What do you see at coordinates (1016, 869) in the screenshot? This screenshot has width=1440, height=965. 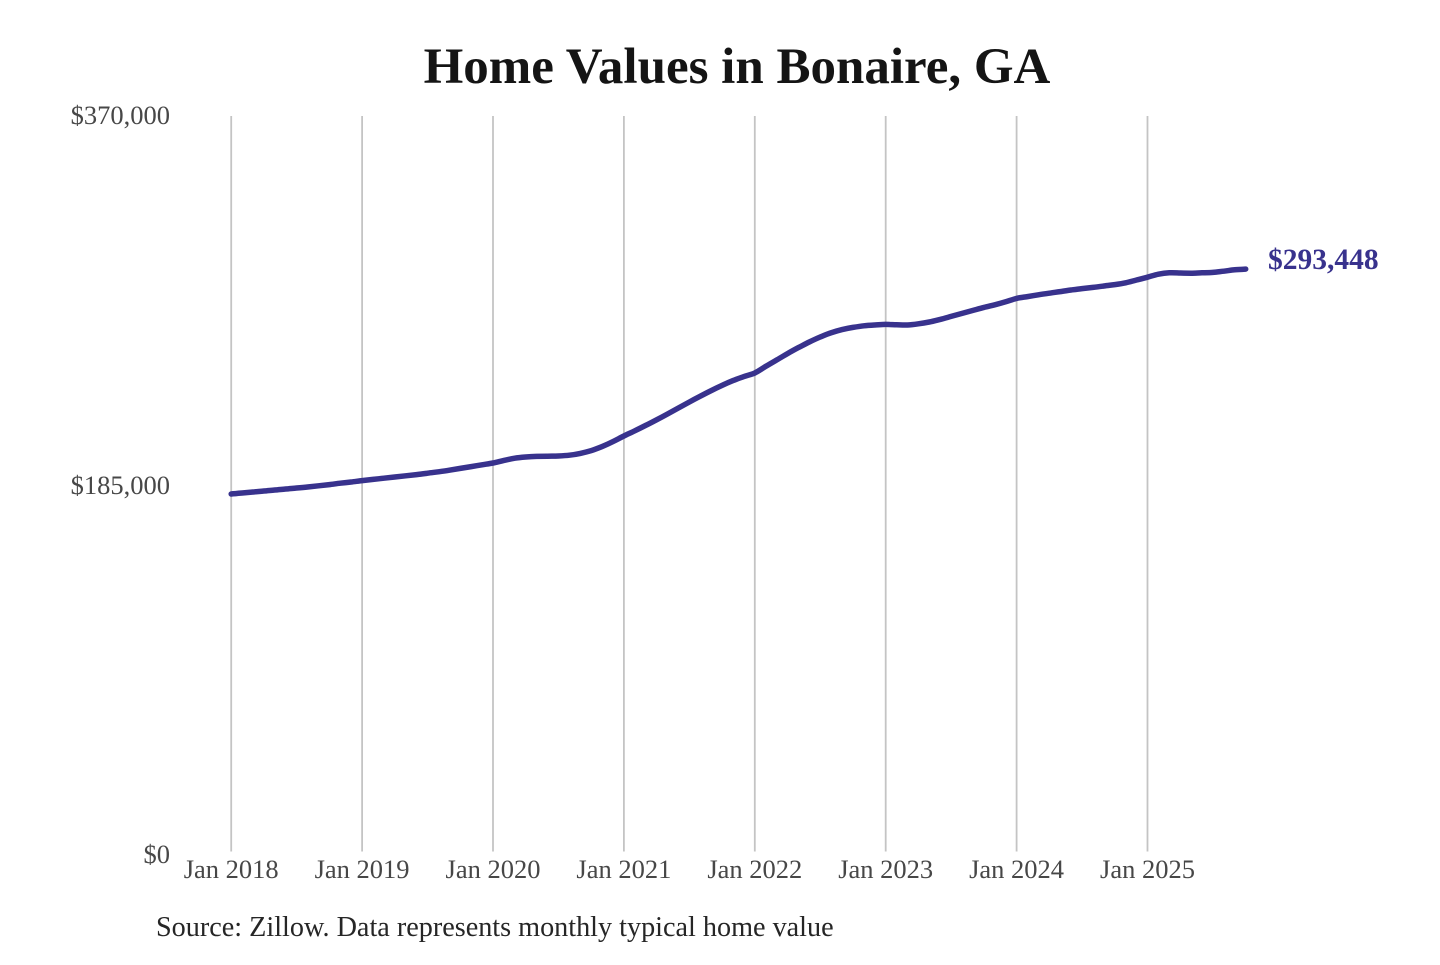 I see `svg-text: Jan 2024` at bounding box center [1016, 869].